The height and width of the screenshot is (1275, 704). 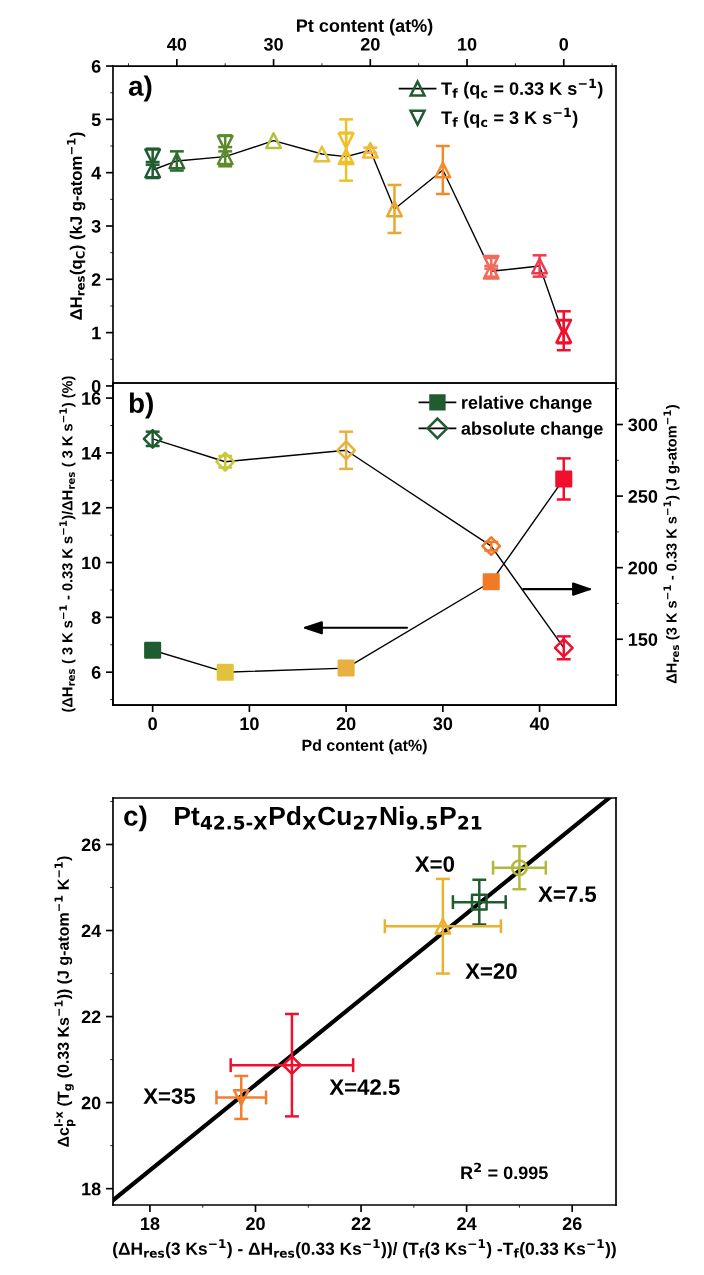 I want to click on text: ΔH$_{res}$ (3 K s$^{−1}$ - 0.33 K s$^{−1}$) (J g-atom$^{−1}$), so click(x=671, y=544).